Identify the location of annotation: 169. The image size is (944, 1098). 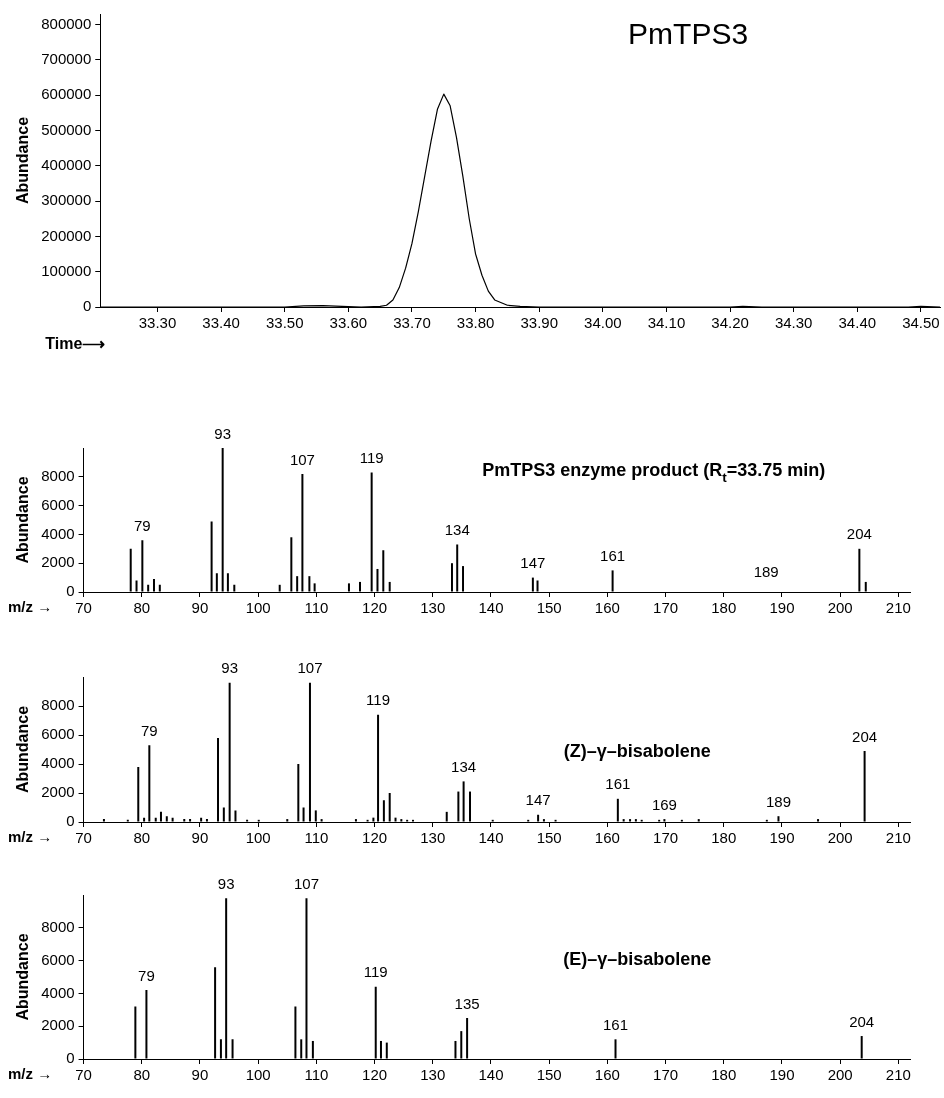
(664, 804).